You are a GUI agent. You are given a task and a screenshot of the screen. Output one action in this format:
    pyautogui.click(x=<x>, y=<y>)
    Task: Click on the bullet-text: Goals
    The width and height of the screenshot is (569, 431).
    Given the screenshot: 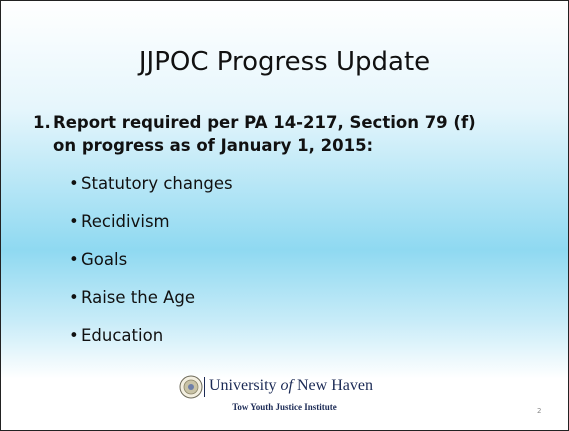 What is the action you would take?
    pyautogui.click(x=104, y=259)
    